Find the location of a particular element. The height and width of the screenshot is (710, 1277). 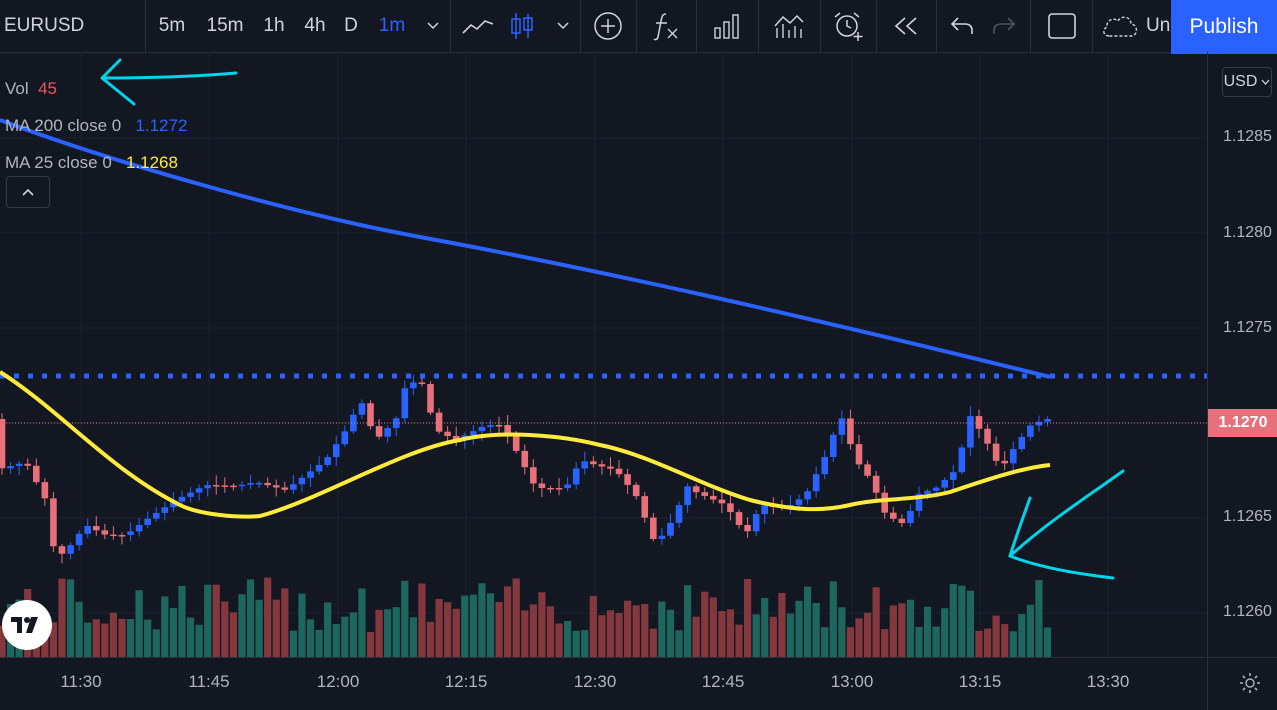

interval-15m-button: 15m is located at coordinates (225, 26).